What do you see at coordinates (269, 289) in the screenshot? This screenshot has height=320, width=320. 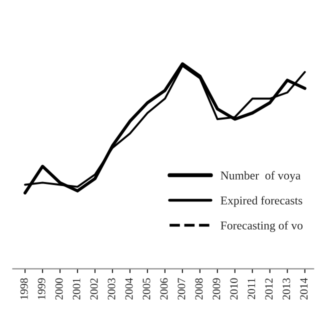 I see `x-tick-label: 2012` at bounding box center [269, 289].